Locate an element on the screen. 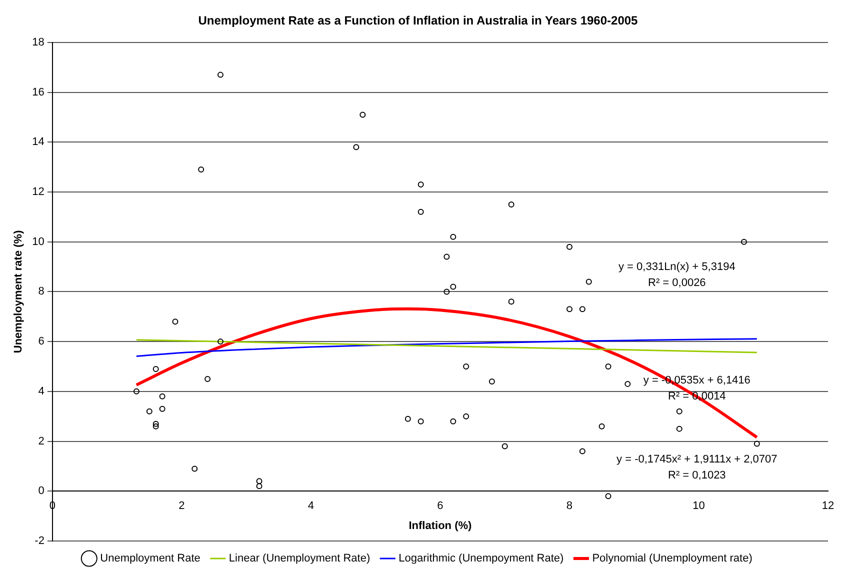 The width and height of the screenshot is (846, 582). annotation: y = -0,1745x² + 1,9111x + 2,0707 is located at coordinates (697, 459).